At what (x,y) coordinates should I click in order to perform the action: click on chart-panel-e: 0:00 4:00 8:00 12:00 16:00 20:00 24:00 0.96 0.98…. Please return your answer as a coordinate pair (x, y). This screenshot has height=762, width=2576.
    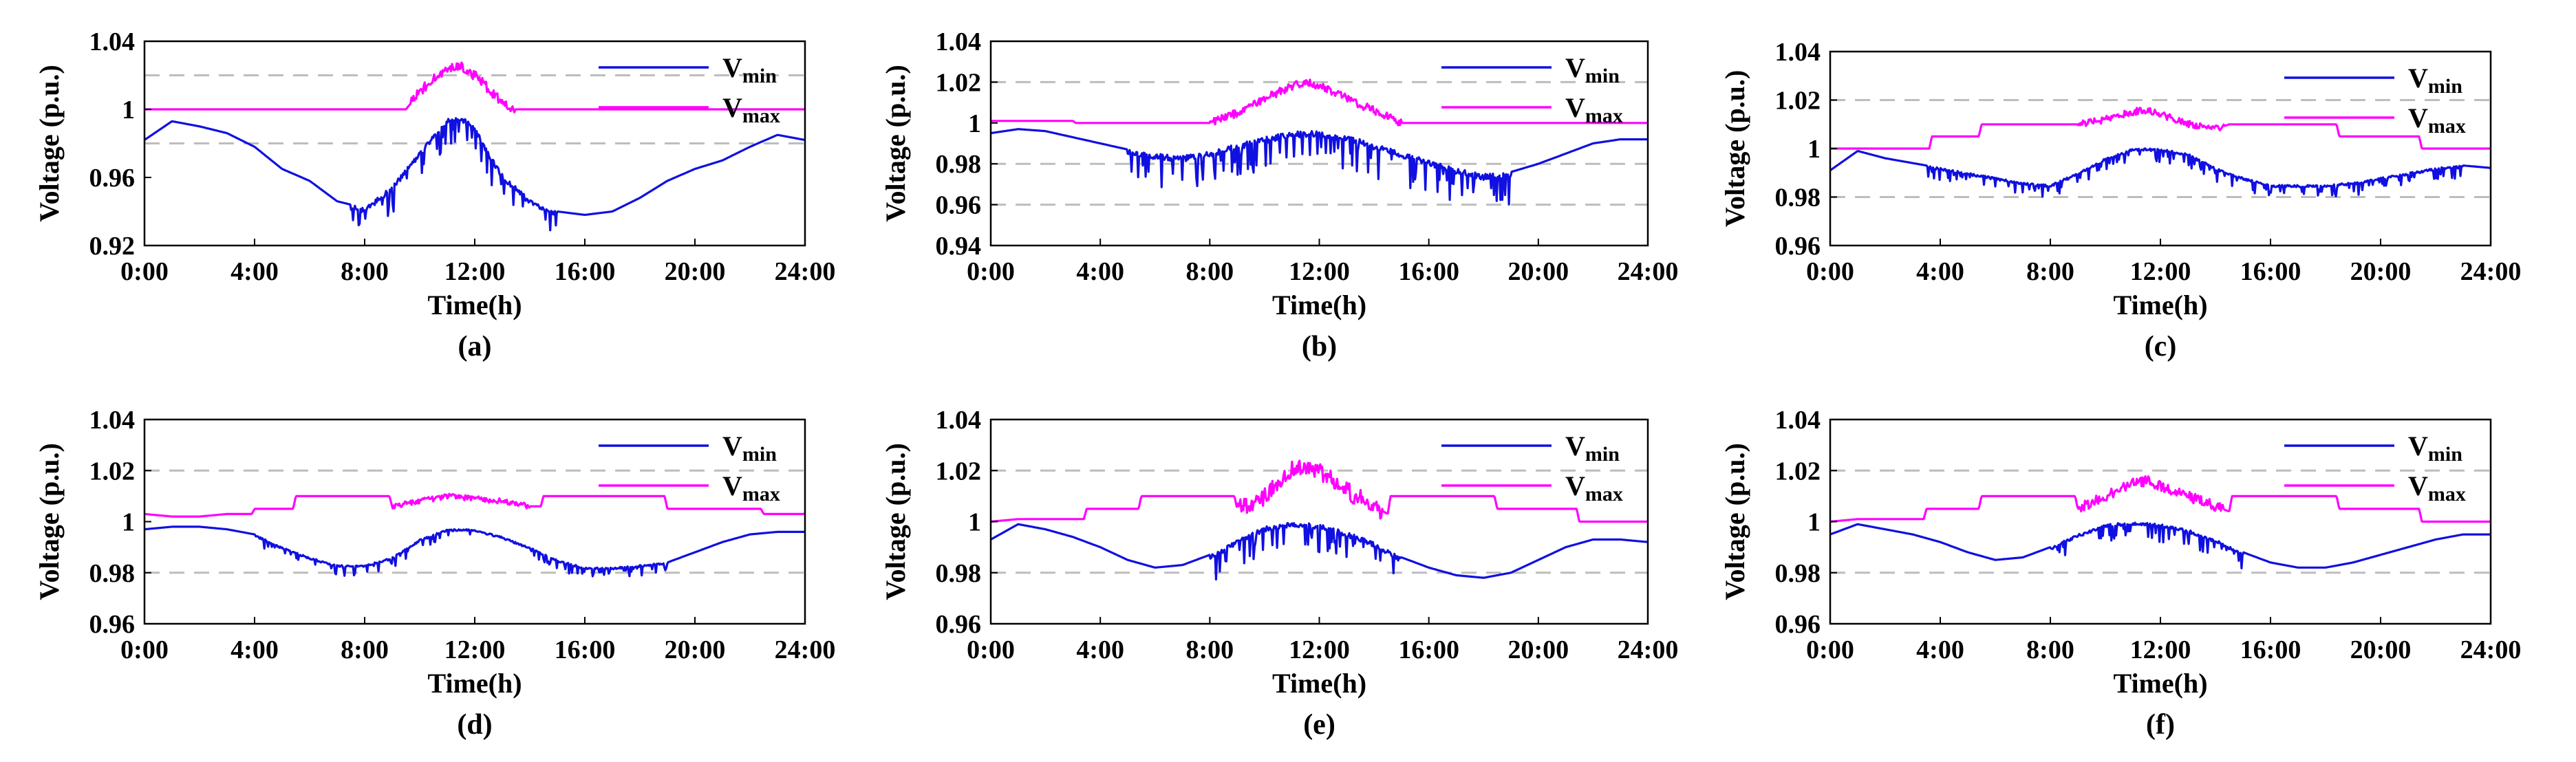
    Looking at the image, I should click on (1279, 573).